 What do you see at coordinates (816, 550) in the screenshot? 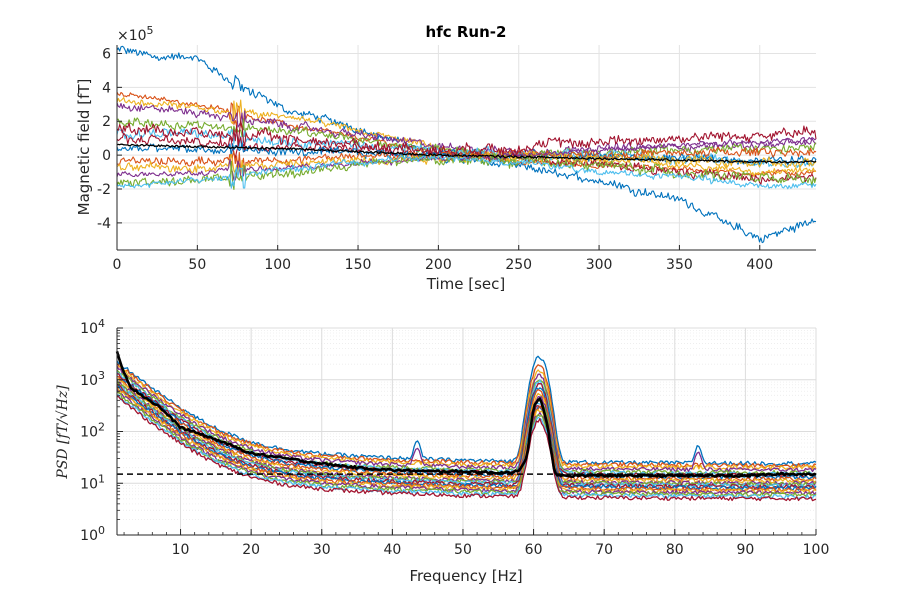
I see `psd-x-tick-label: 100` at bounding box center [816, 550].